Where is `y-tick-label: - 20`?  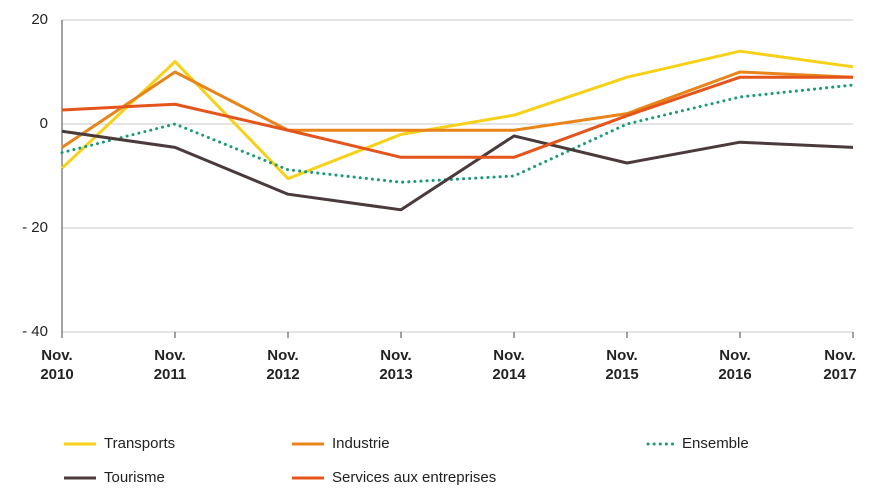 y-tick-label: - 20 is located at coordinates (35, 227).